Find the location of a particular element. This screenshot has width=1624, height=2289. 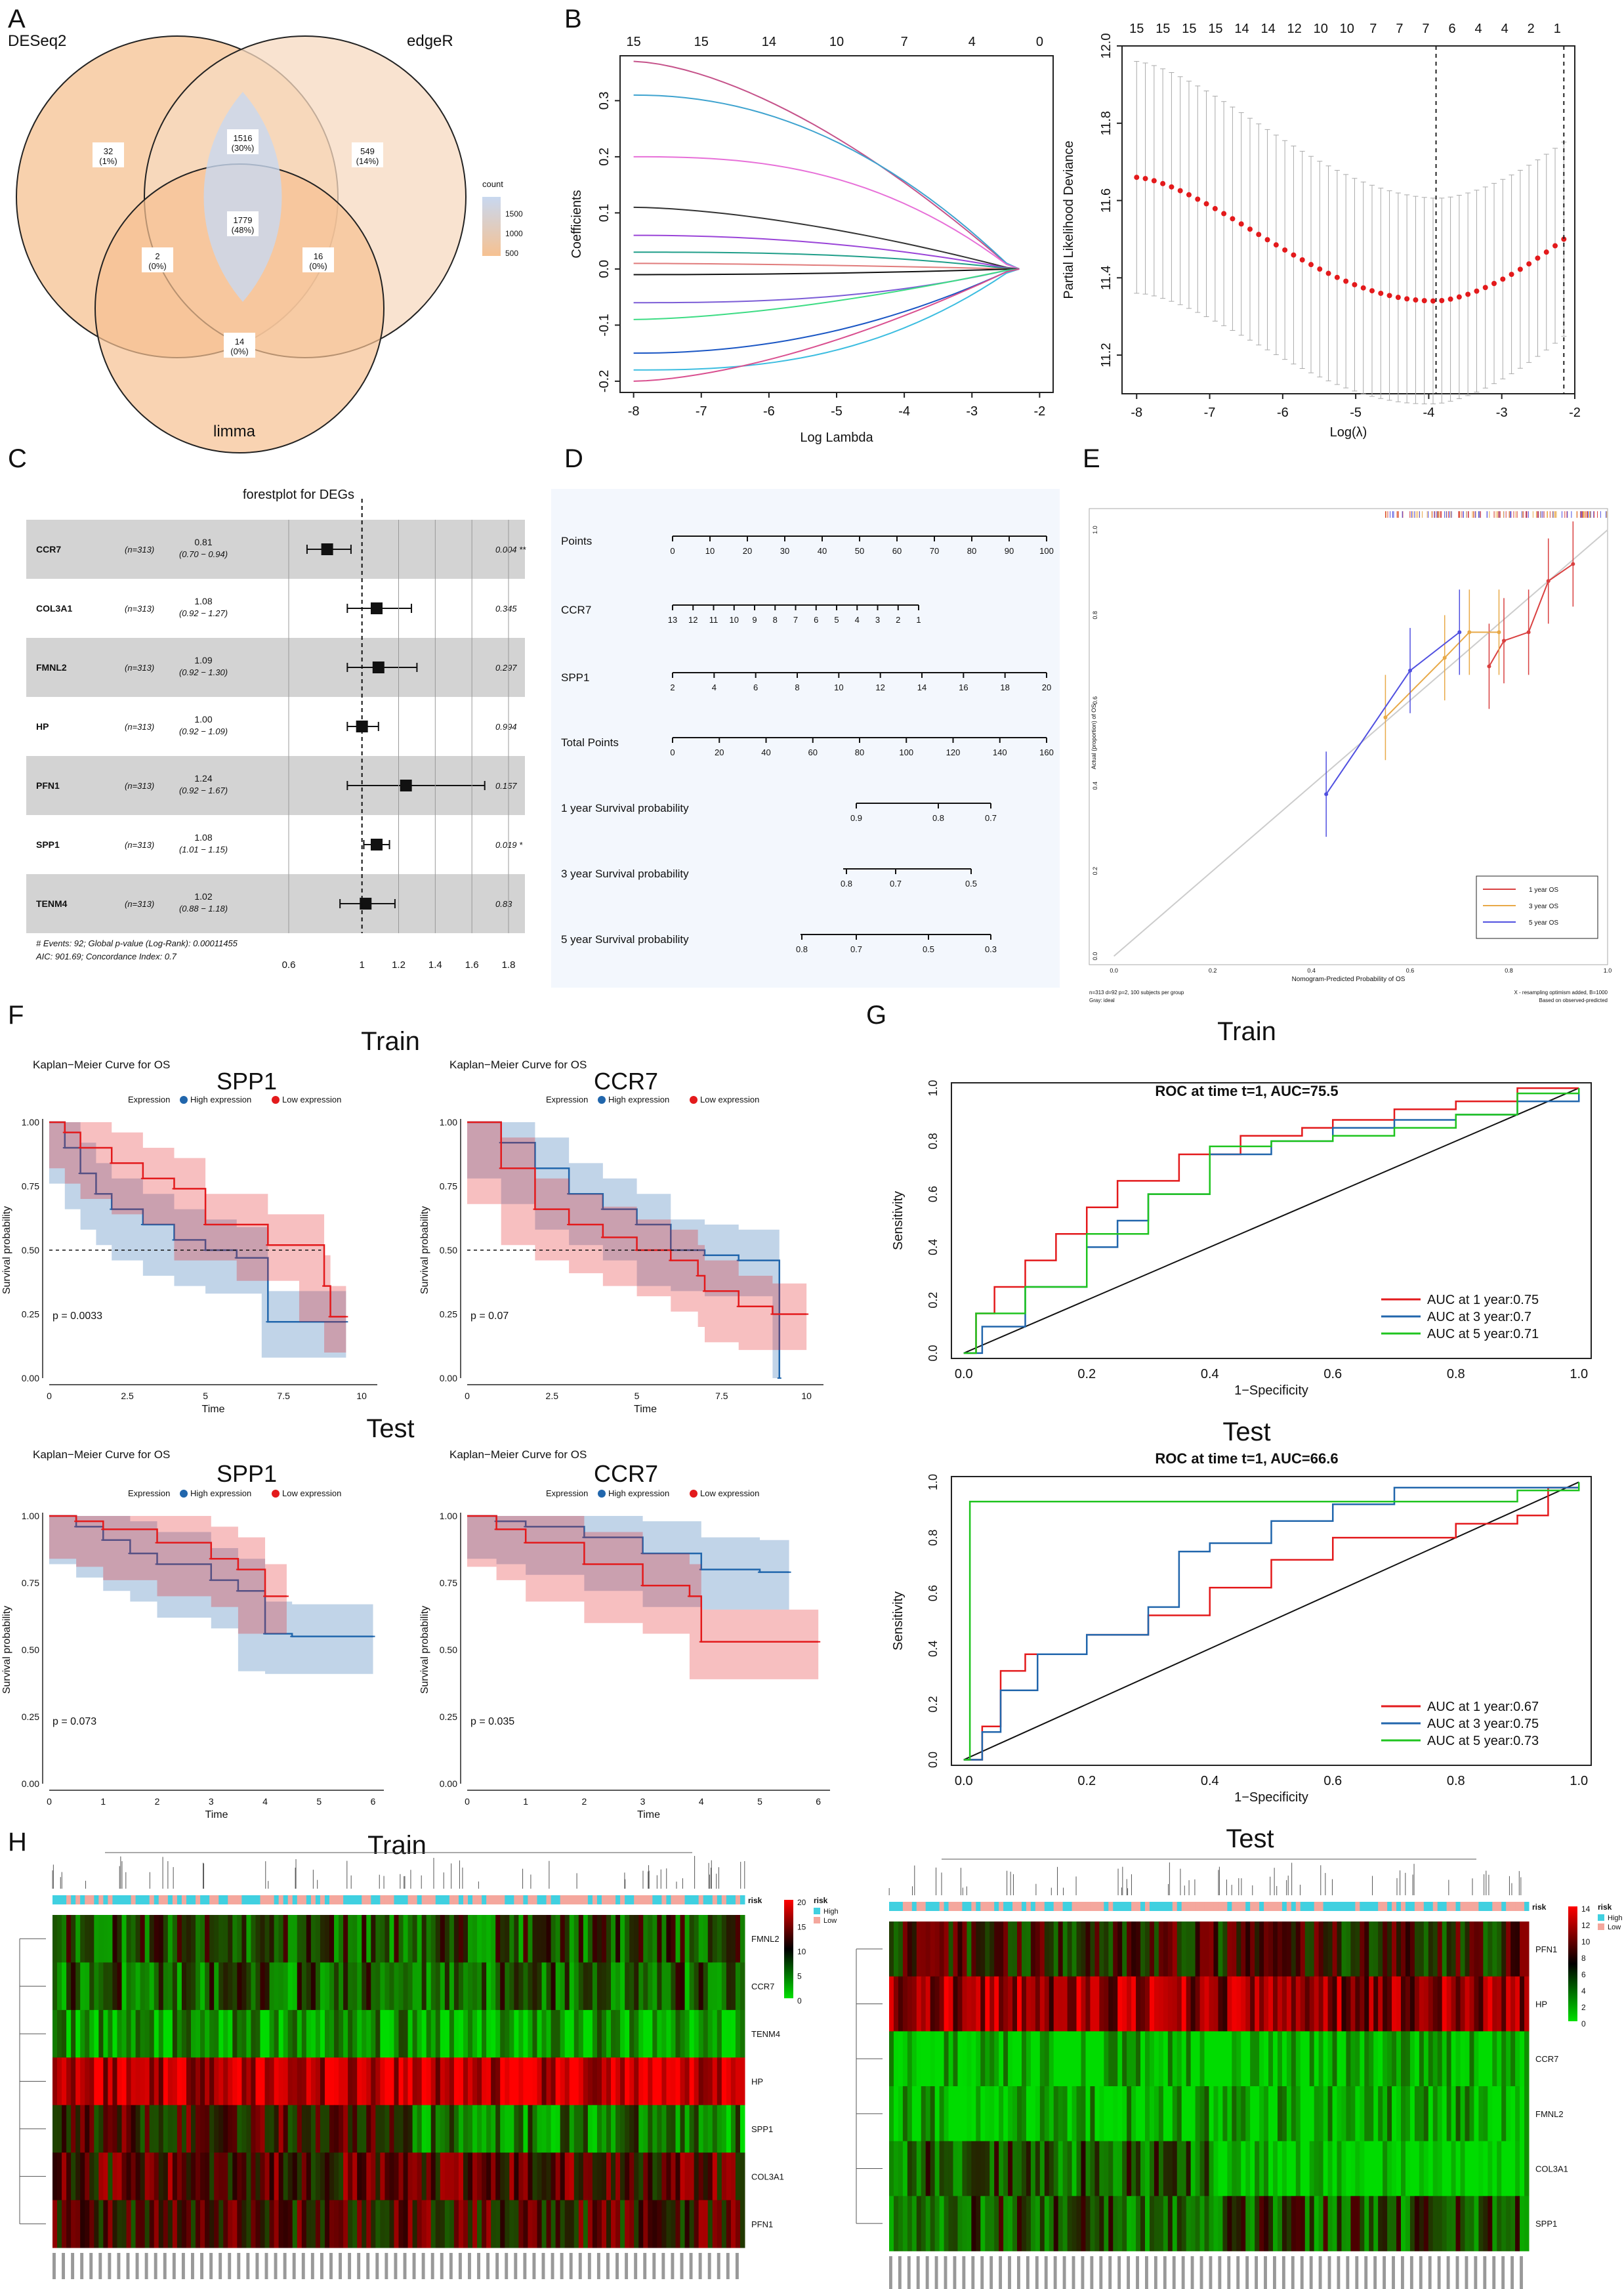

nomogram-tick-label: 10 is located at coordinates (710, 551).